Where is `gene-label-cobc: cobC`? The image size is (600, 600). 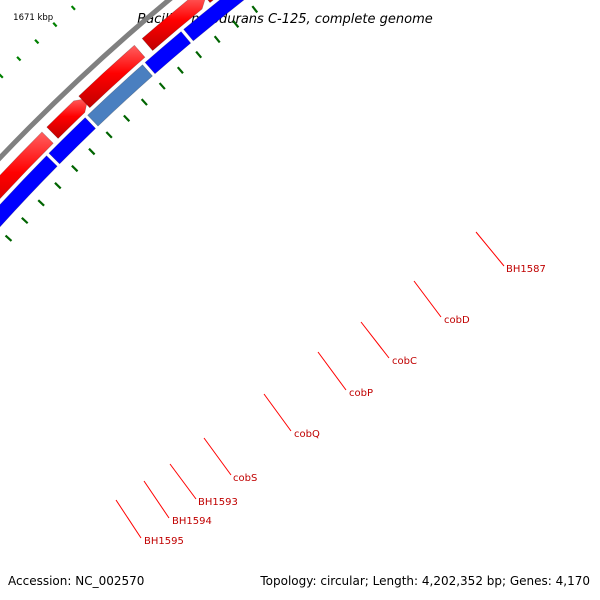
gene-label-cobc: cobC is located at coordinates (404, 361).